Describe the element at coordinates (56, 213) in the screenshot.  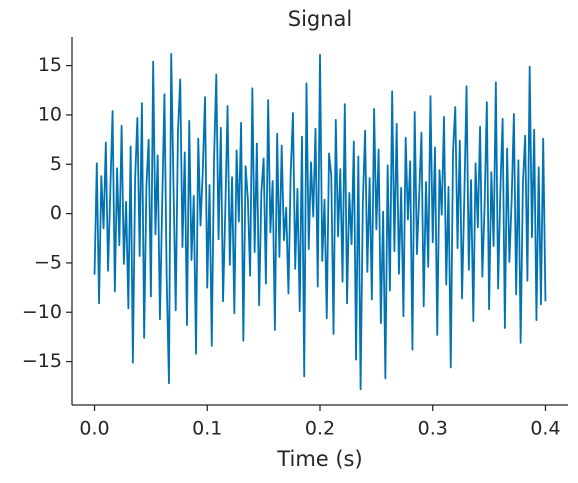
I see `y-tick-label: 0` at that location.